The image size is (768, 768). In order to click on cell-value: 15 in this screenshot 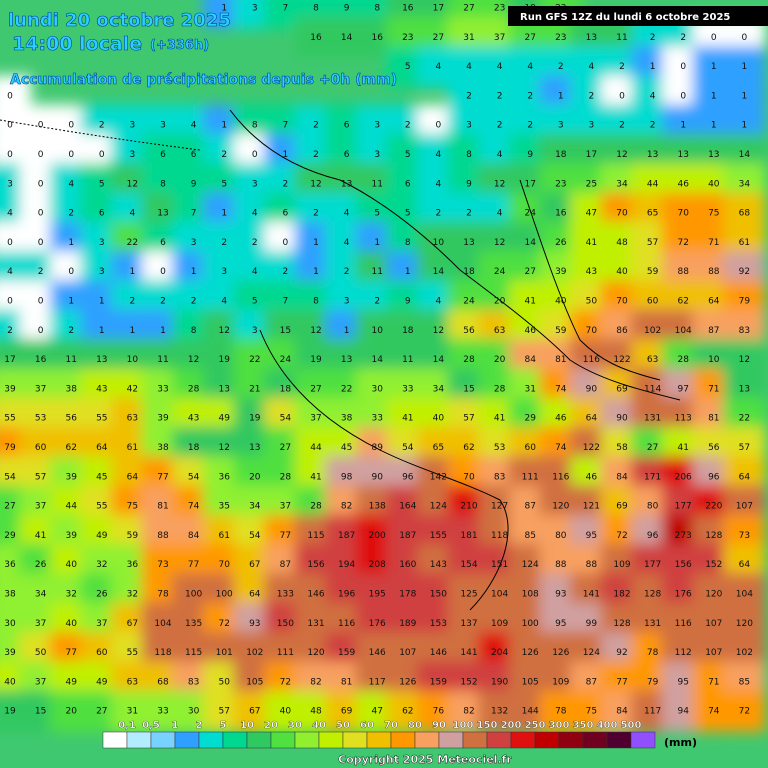, I will do `click(468, 389)`.